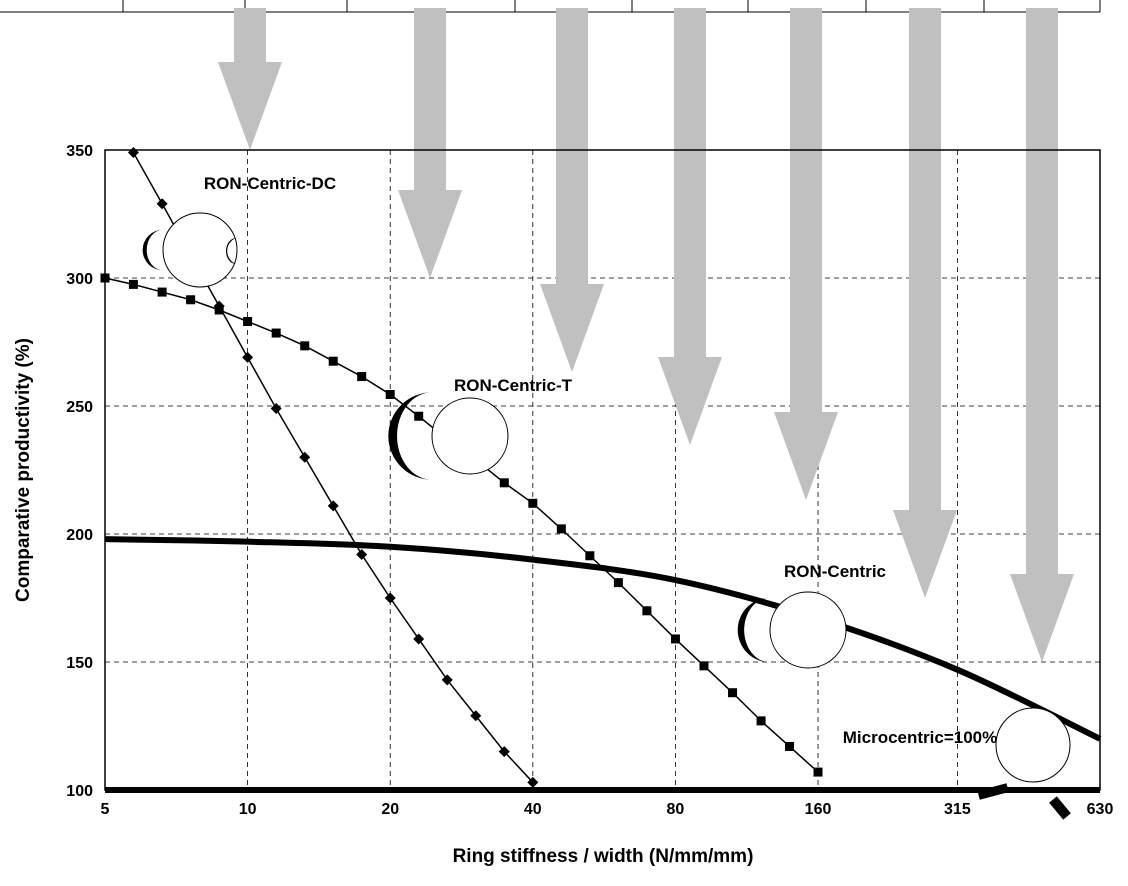  What do you see at coordinates (835, 571) in the screenshot?
I see `series-label: RON-Centric` at bounding box center [835, 571].